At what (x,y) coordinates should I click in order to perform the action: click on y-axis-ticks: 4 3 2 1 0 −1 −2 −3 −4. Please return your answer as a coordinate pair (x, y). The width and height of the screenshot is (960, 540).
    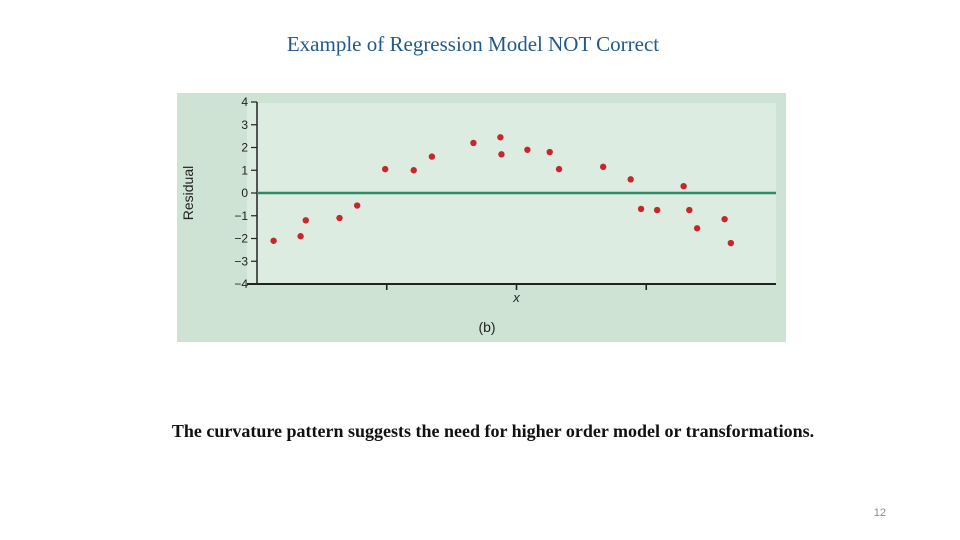
    Looking at the image, I should click on (245, 193).